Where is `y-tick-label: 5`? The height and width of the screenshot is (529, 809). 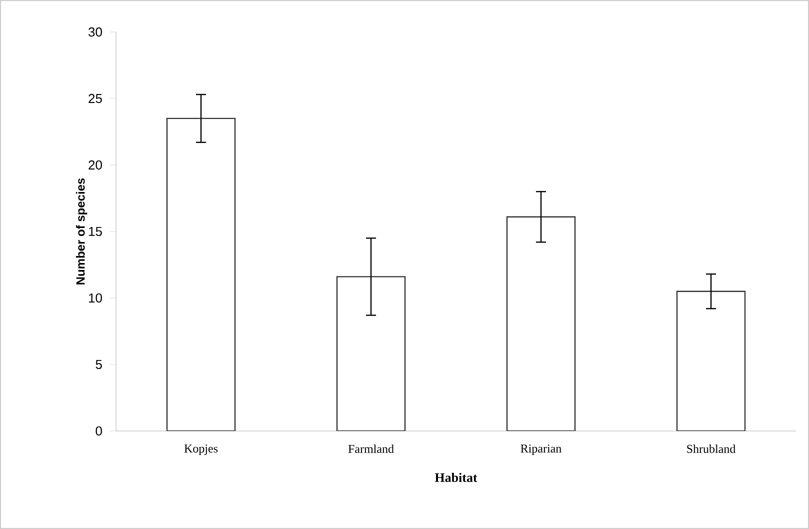 y-tick-label: 5 is located at coordinates (99, 365).